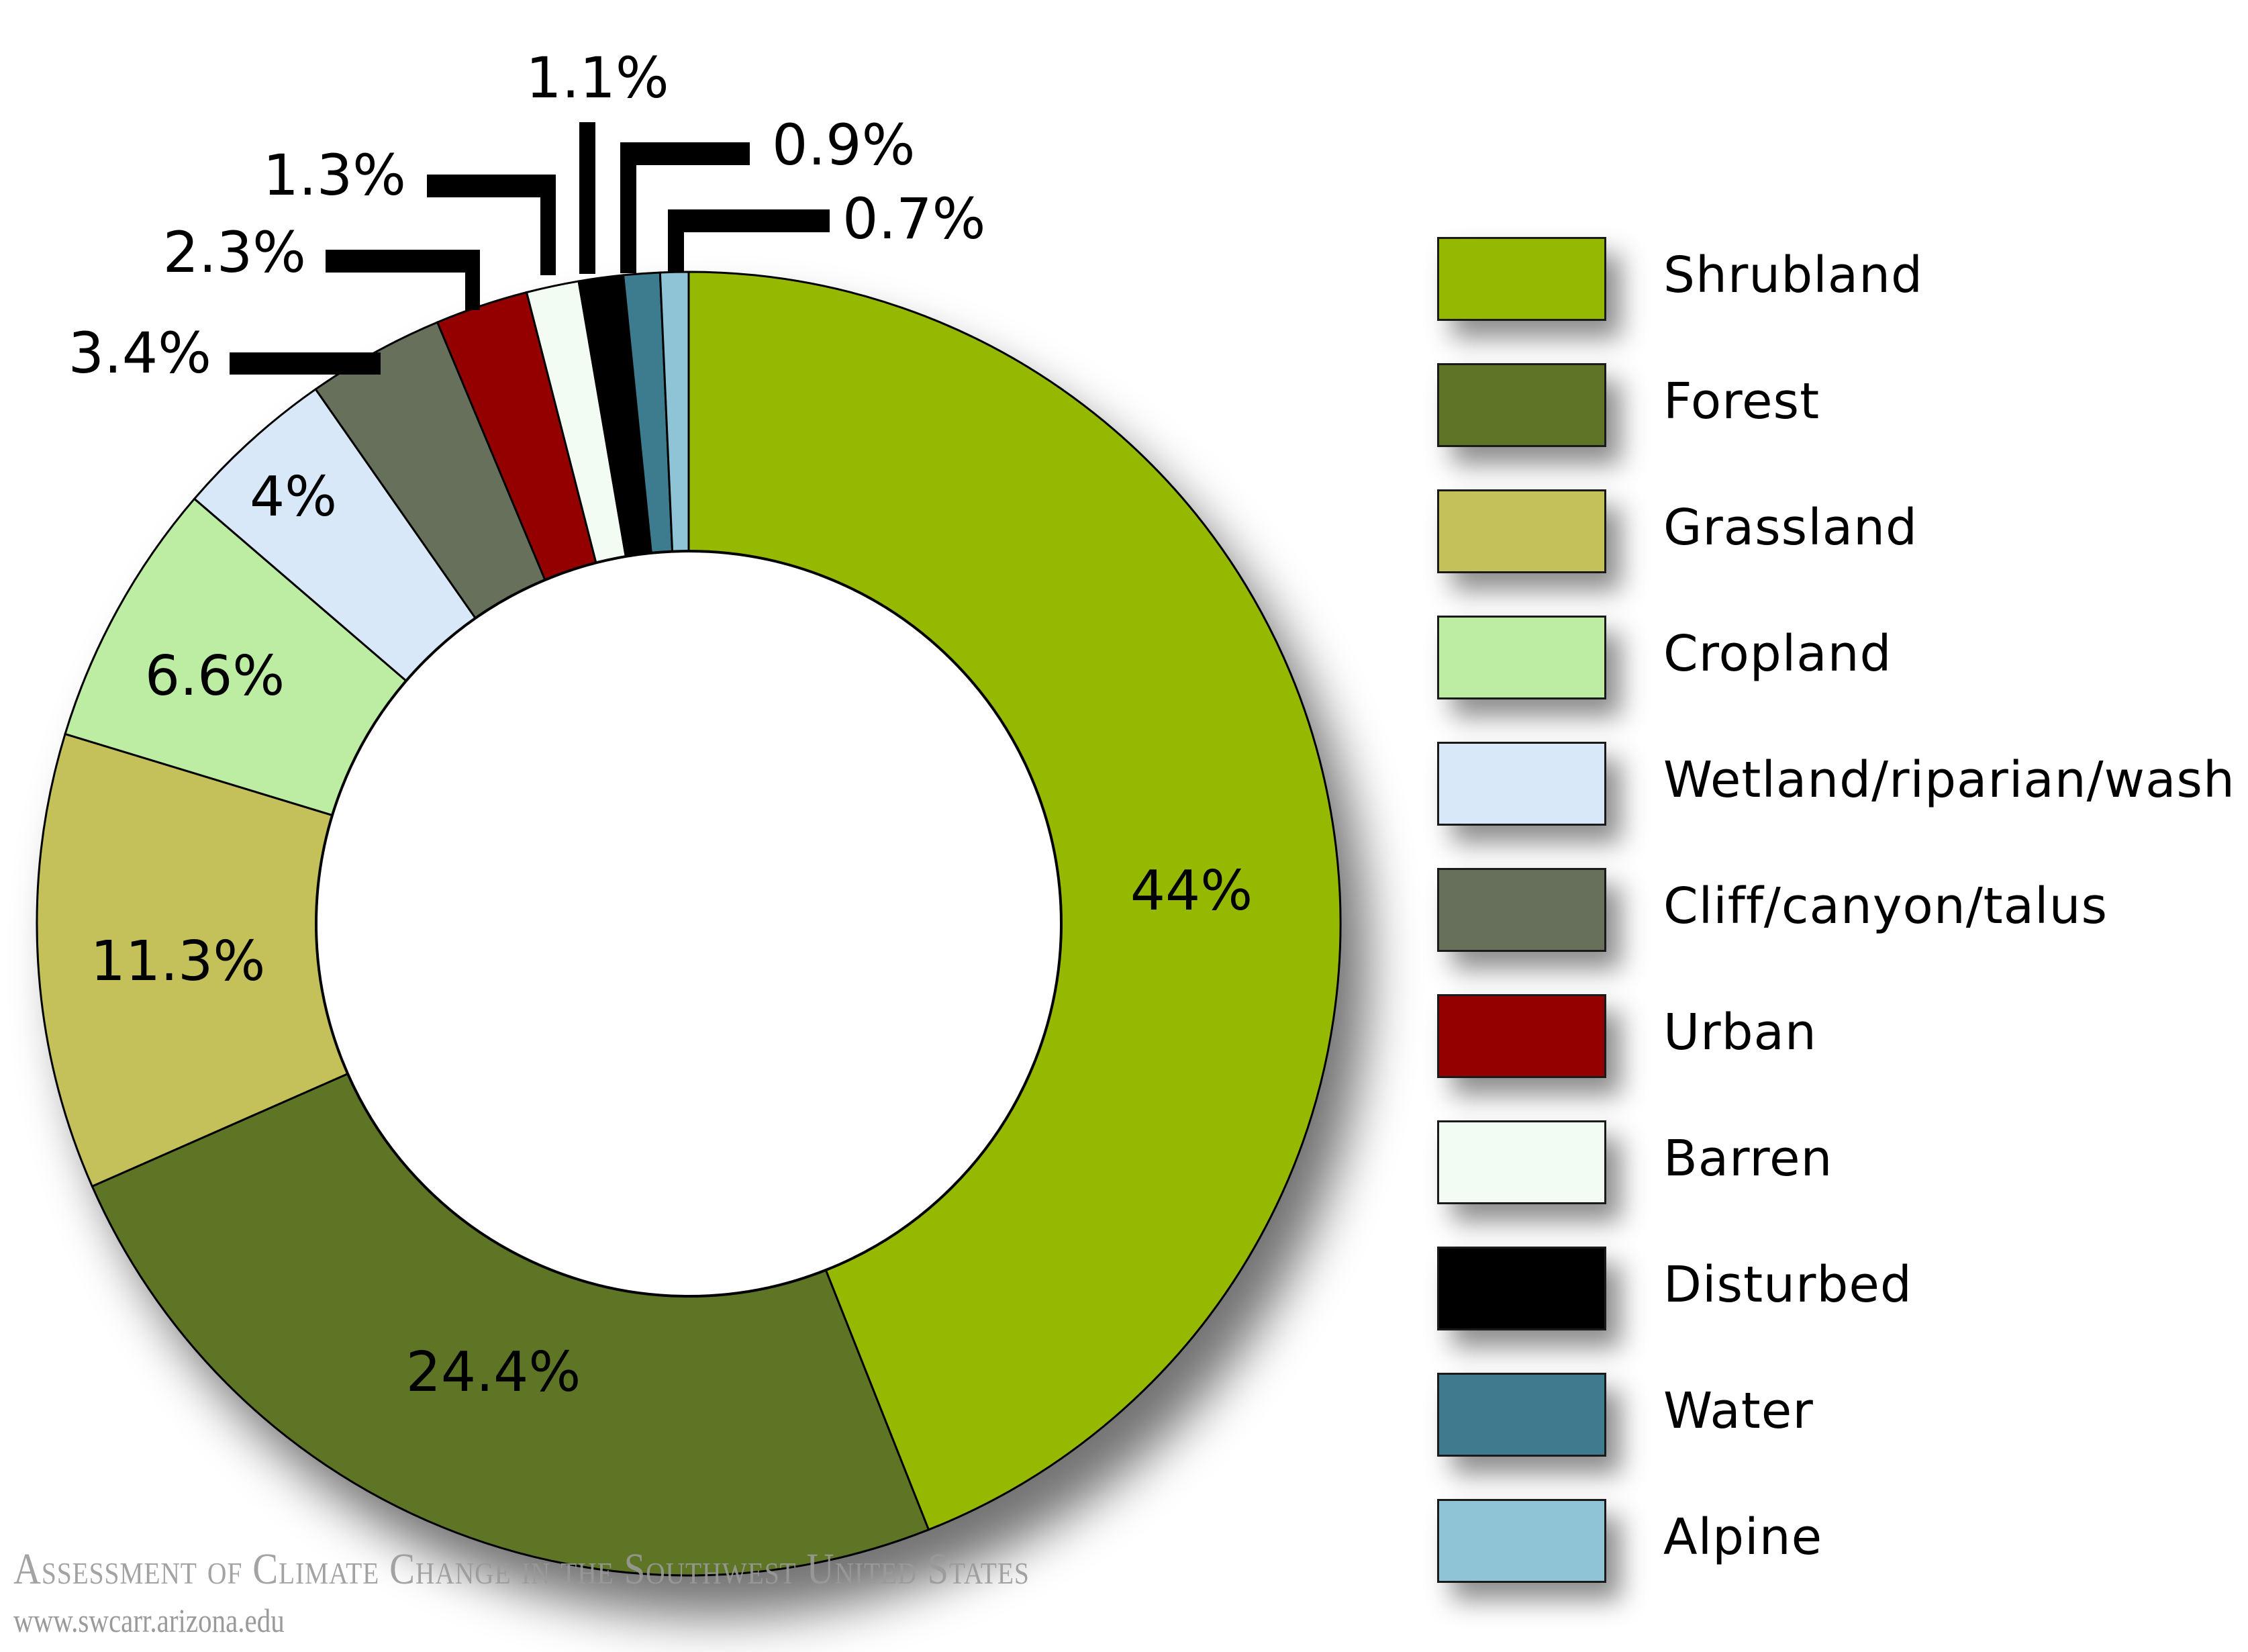 The width and height of the screenshot is (2248, 1652). What do you see at coordinates (1840, 1036) in the screenshot?
I see `legend-item-urban: Urban` at bounding box center [1840, 1036].